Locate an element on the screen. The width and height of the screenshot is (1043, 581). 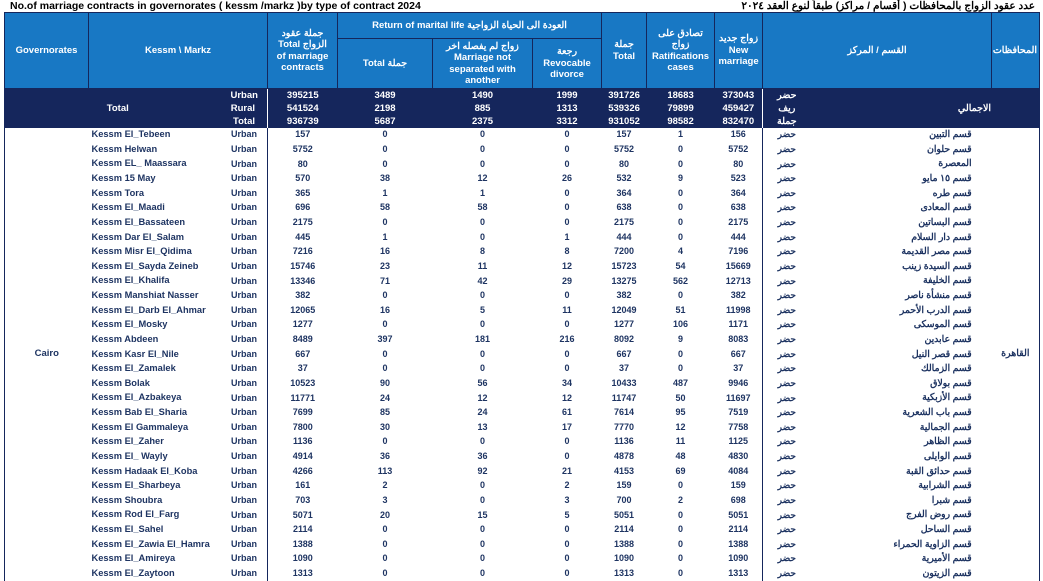
header-total: جملة Total is located at coordinates (624, 50).